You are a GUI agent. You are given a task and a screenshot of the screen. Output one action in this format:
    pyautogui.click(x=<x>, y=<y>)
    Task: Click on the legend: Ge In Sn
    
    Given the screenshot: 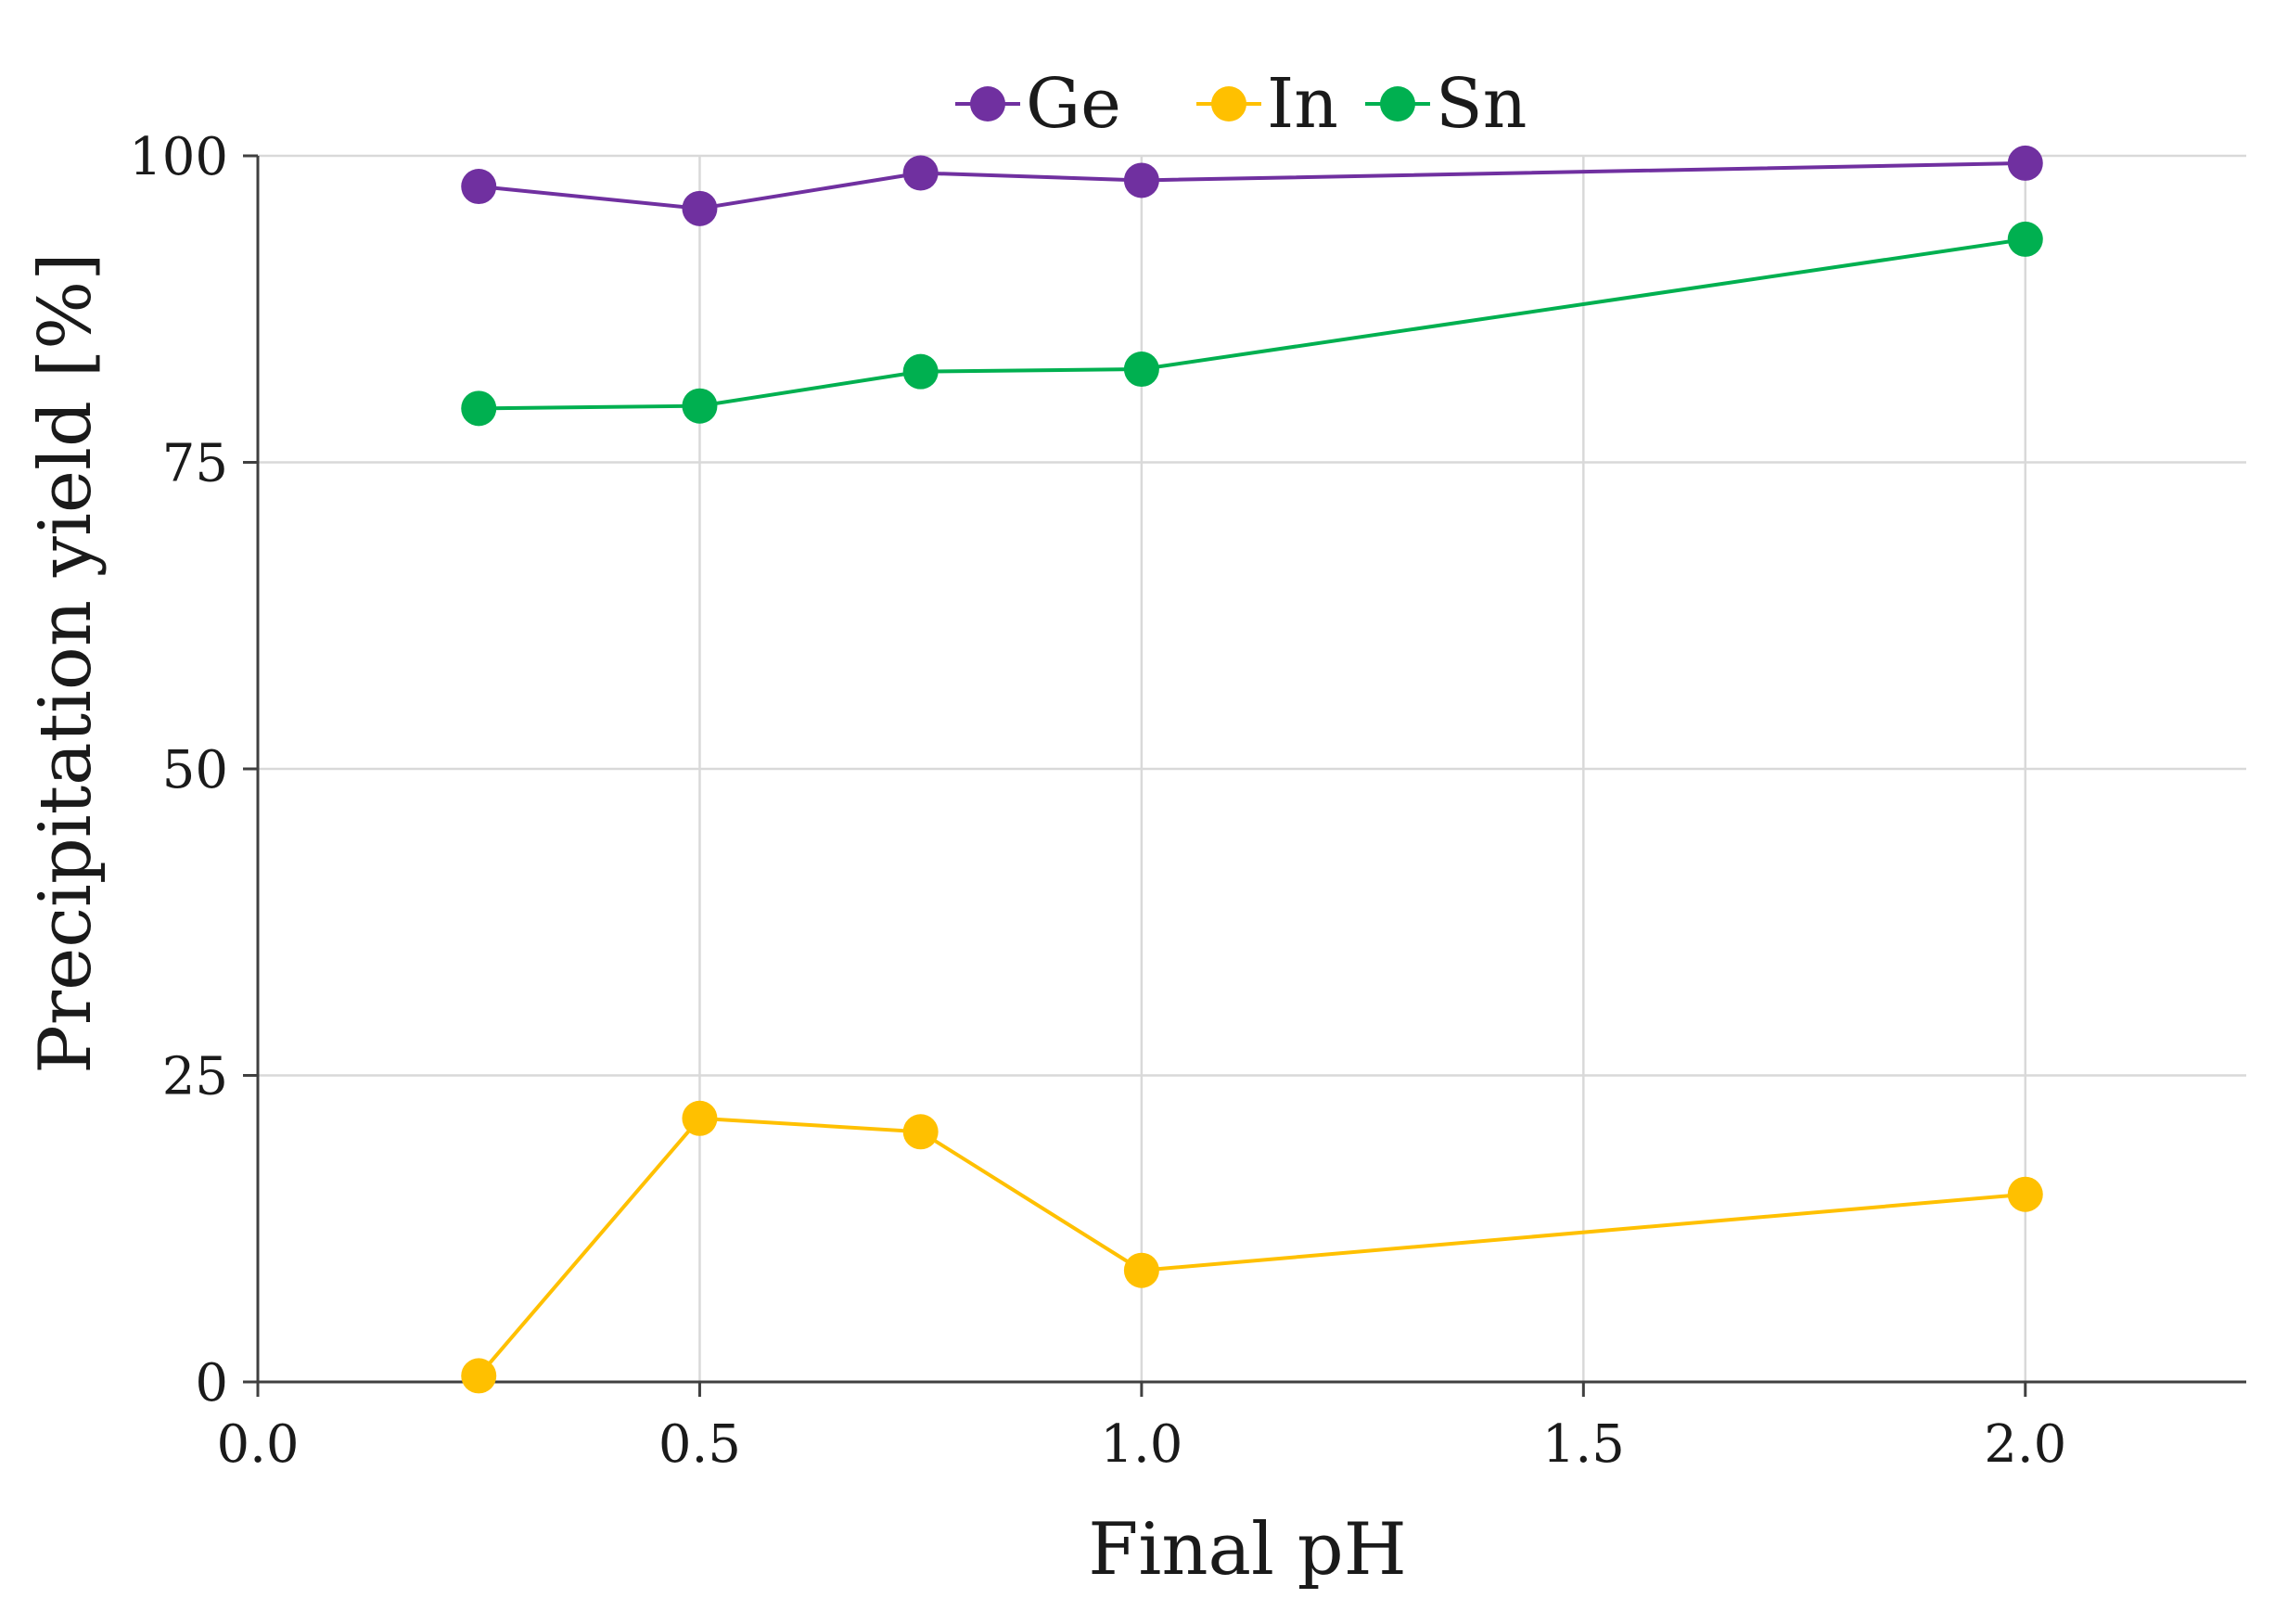 What is the action you would take?
    pyautogui.click(x=1241, y=104)
    